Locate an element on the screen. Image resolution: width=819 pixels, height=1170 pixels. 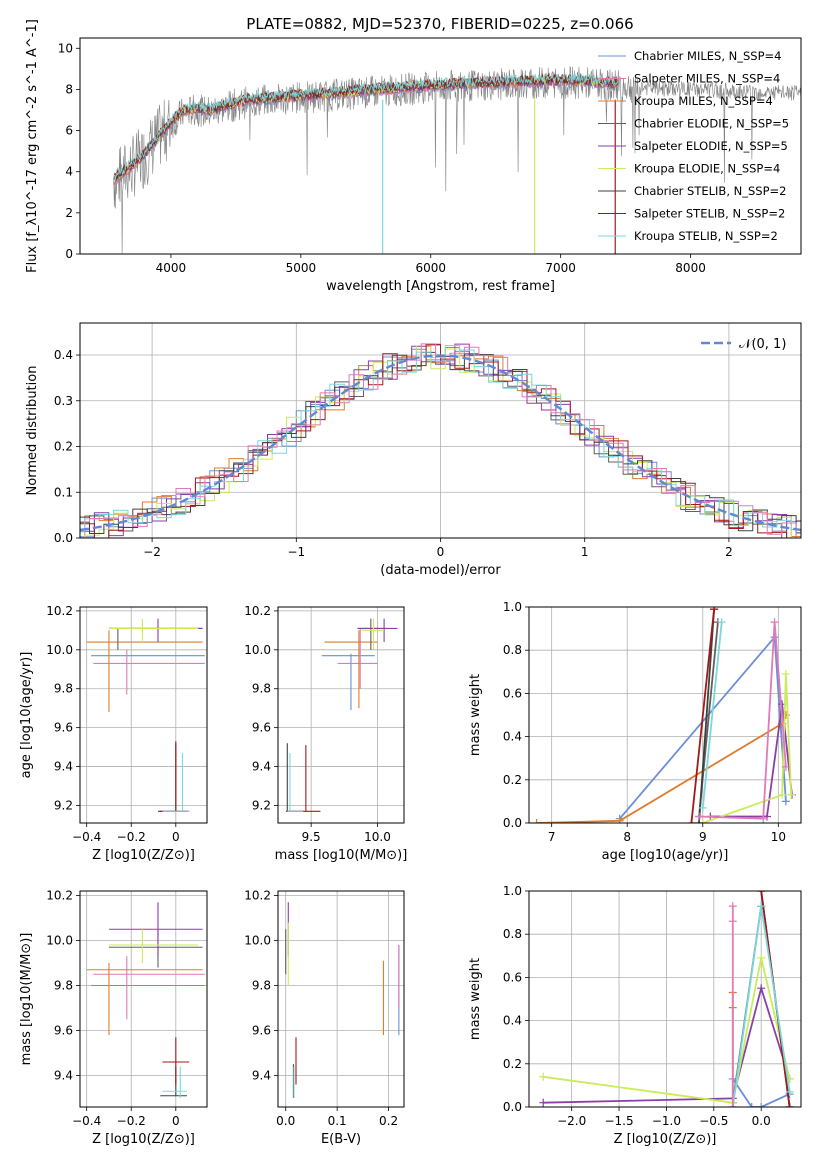
y-tick-label: 6 is located at coordinates (69, 131).